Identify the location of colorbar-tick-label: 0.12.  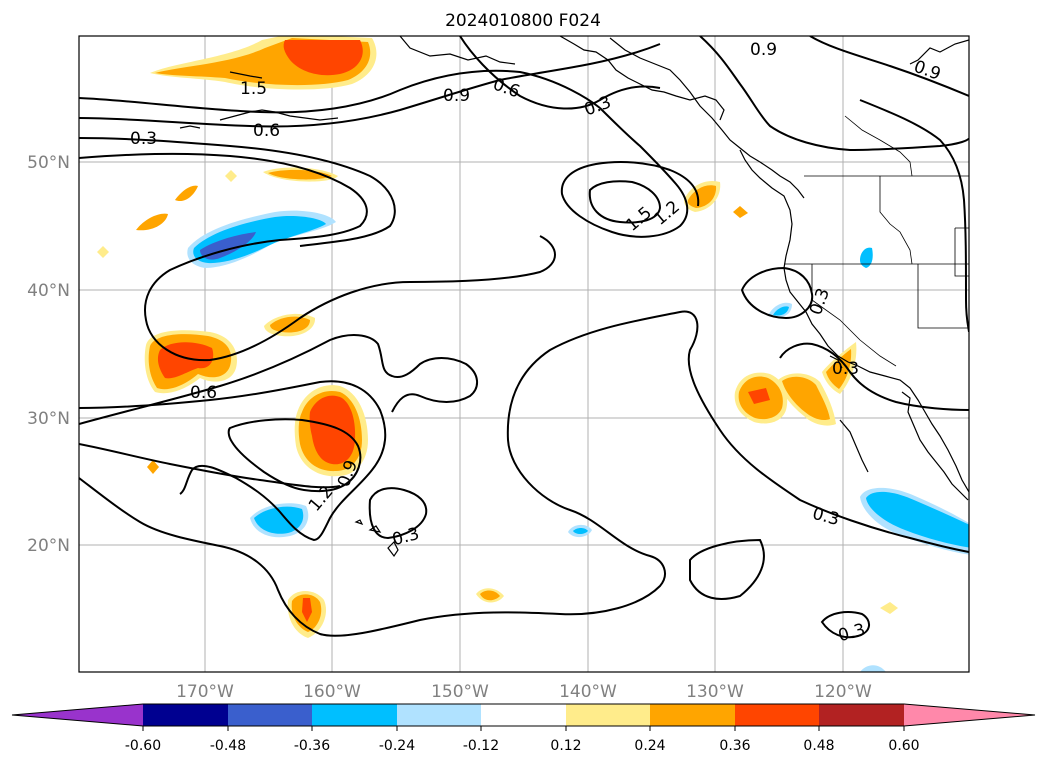
(565, 746).